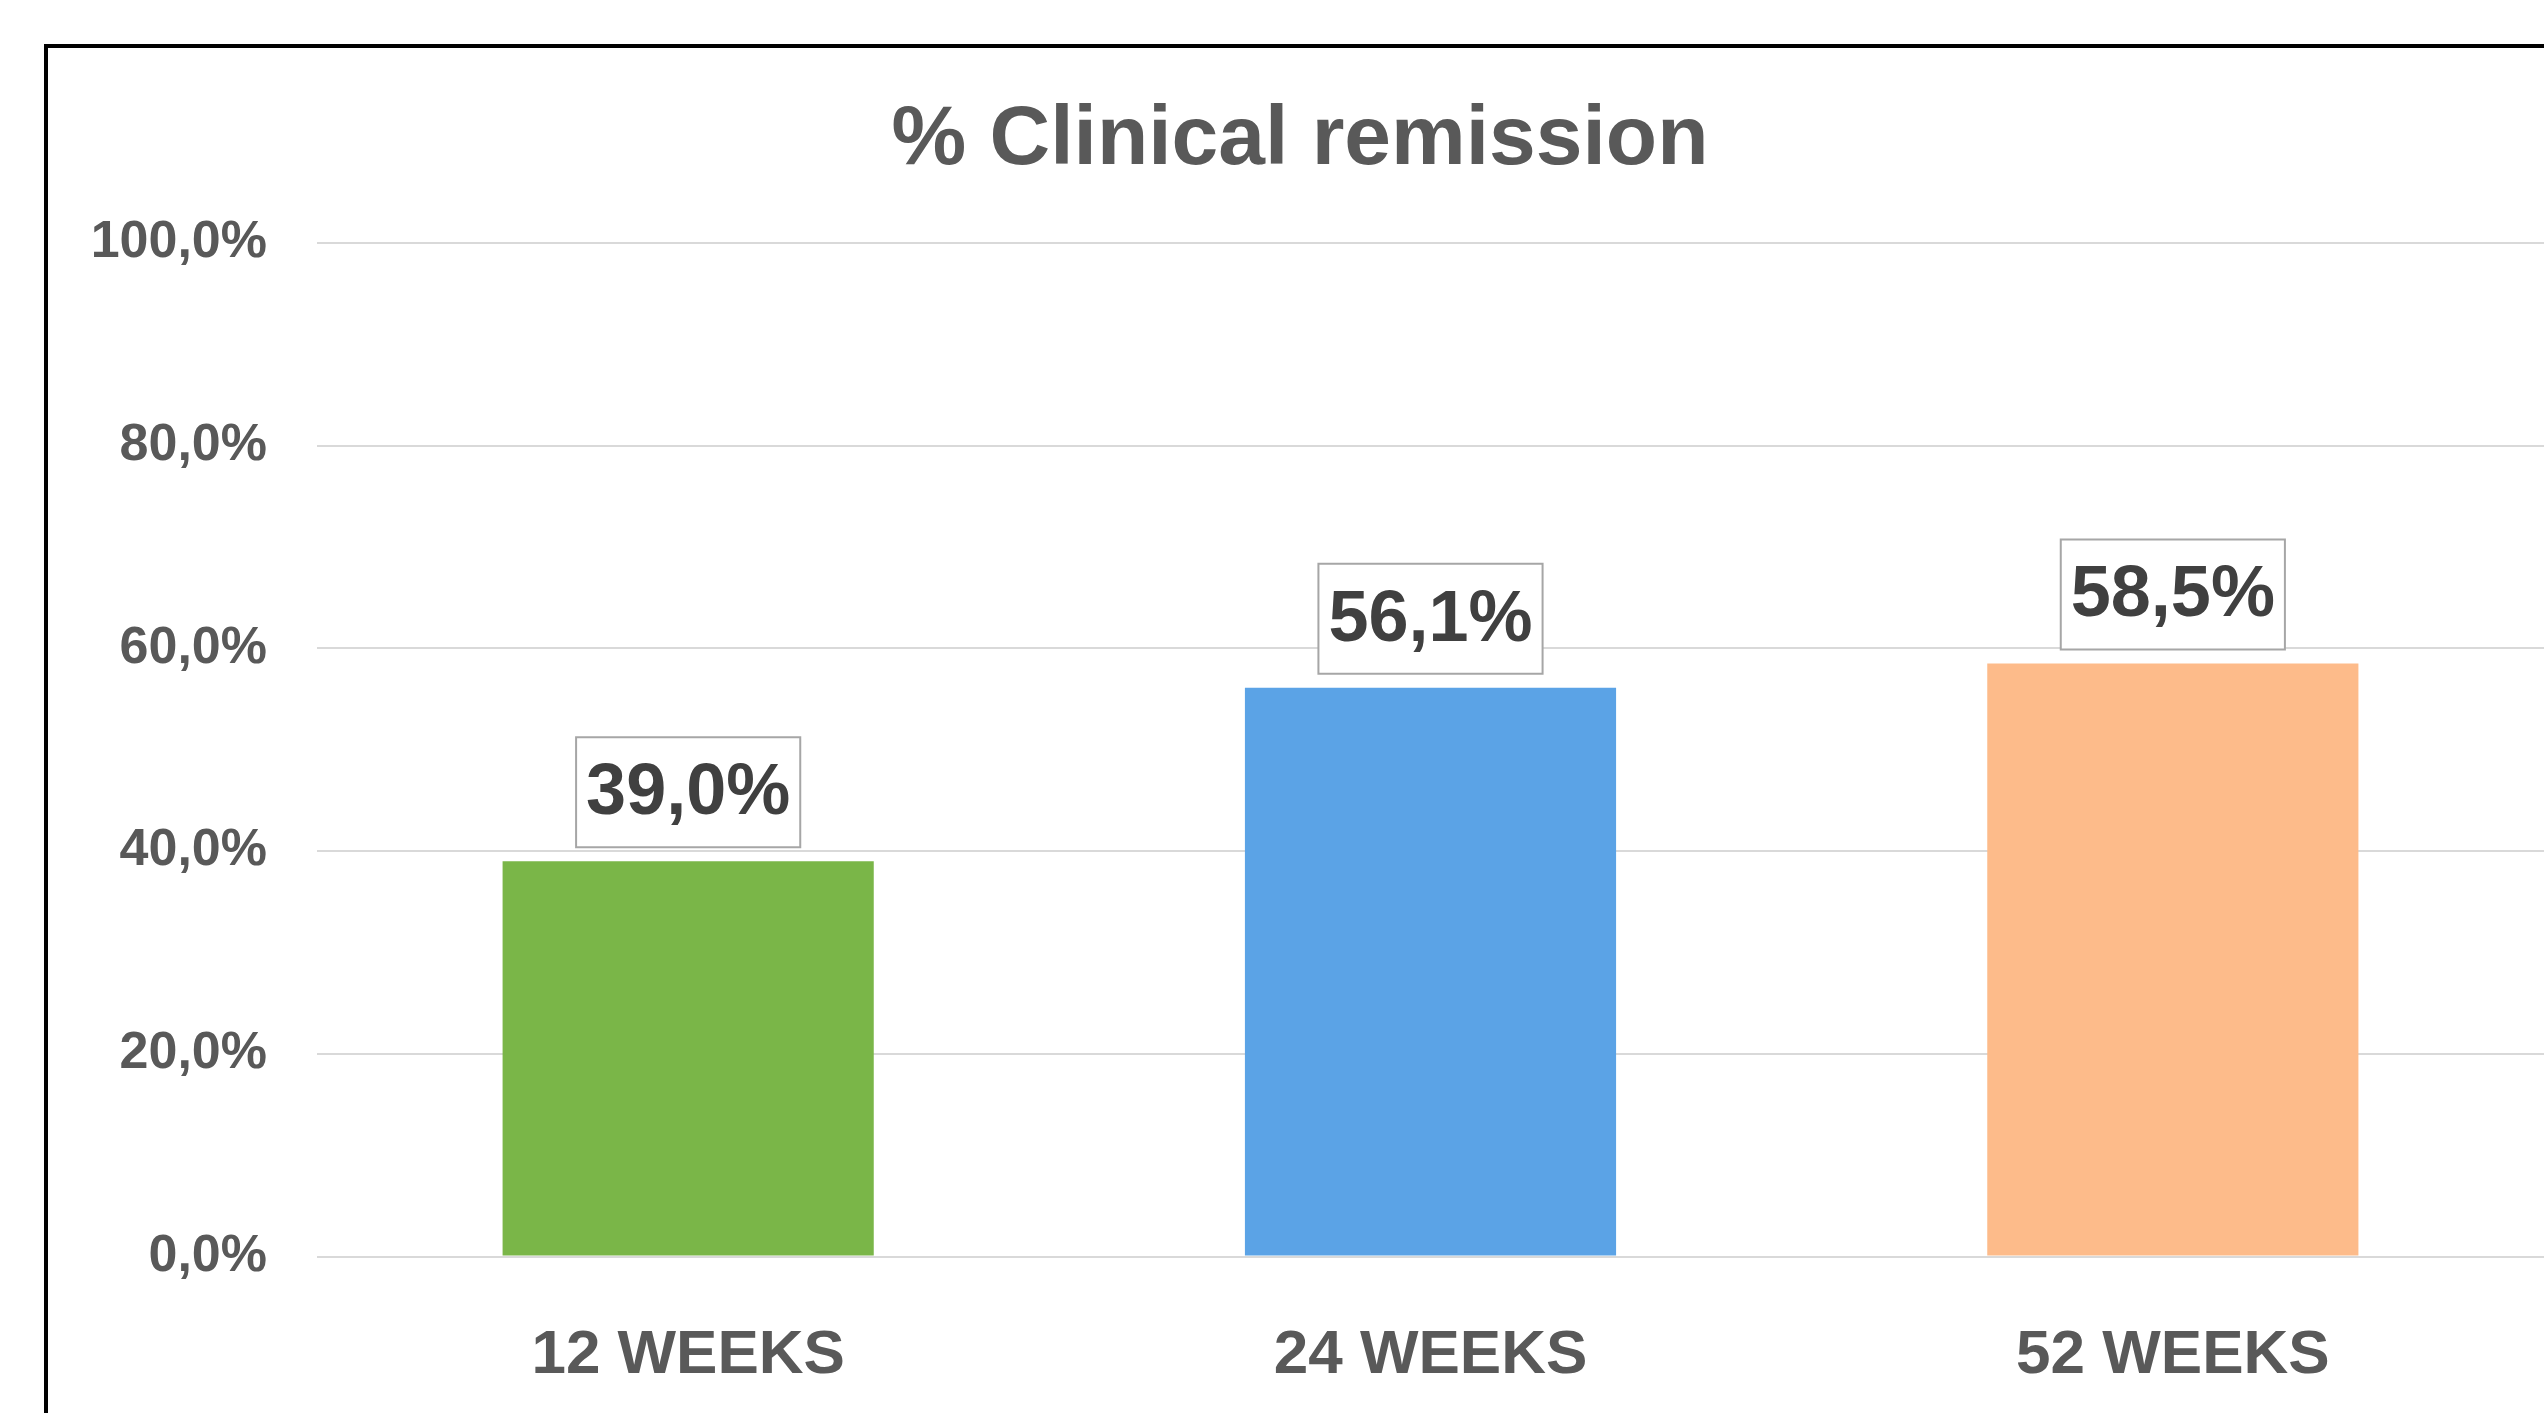 The width and height of the screenshot is (2544, 1413). Describe the element at coordinates (1430, 615) in the screenshot. I see `data-label: 56,1%` at that location.